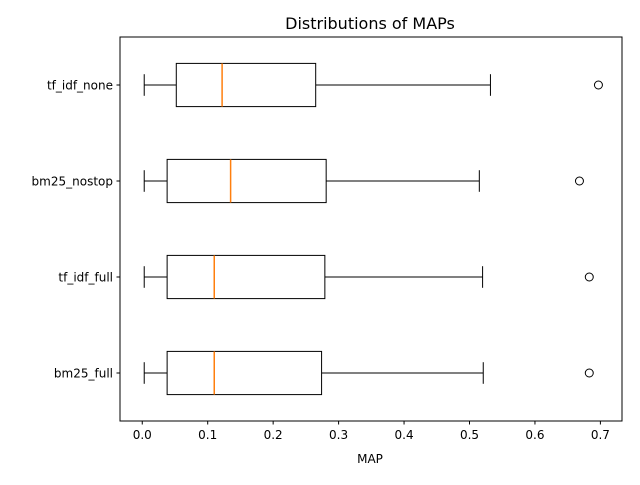  I want to click on x-tick-label: 0.1, so click(207, 435).